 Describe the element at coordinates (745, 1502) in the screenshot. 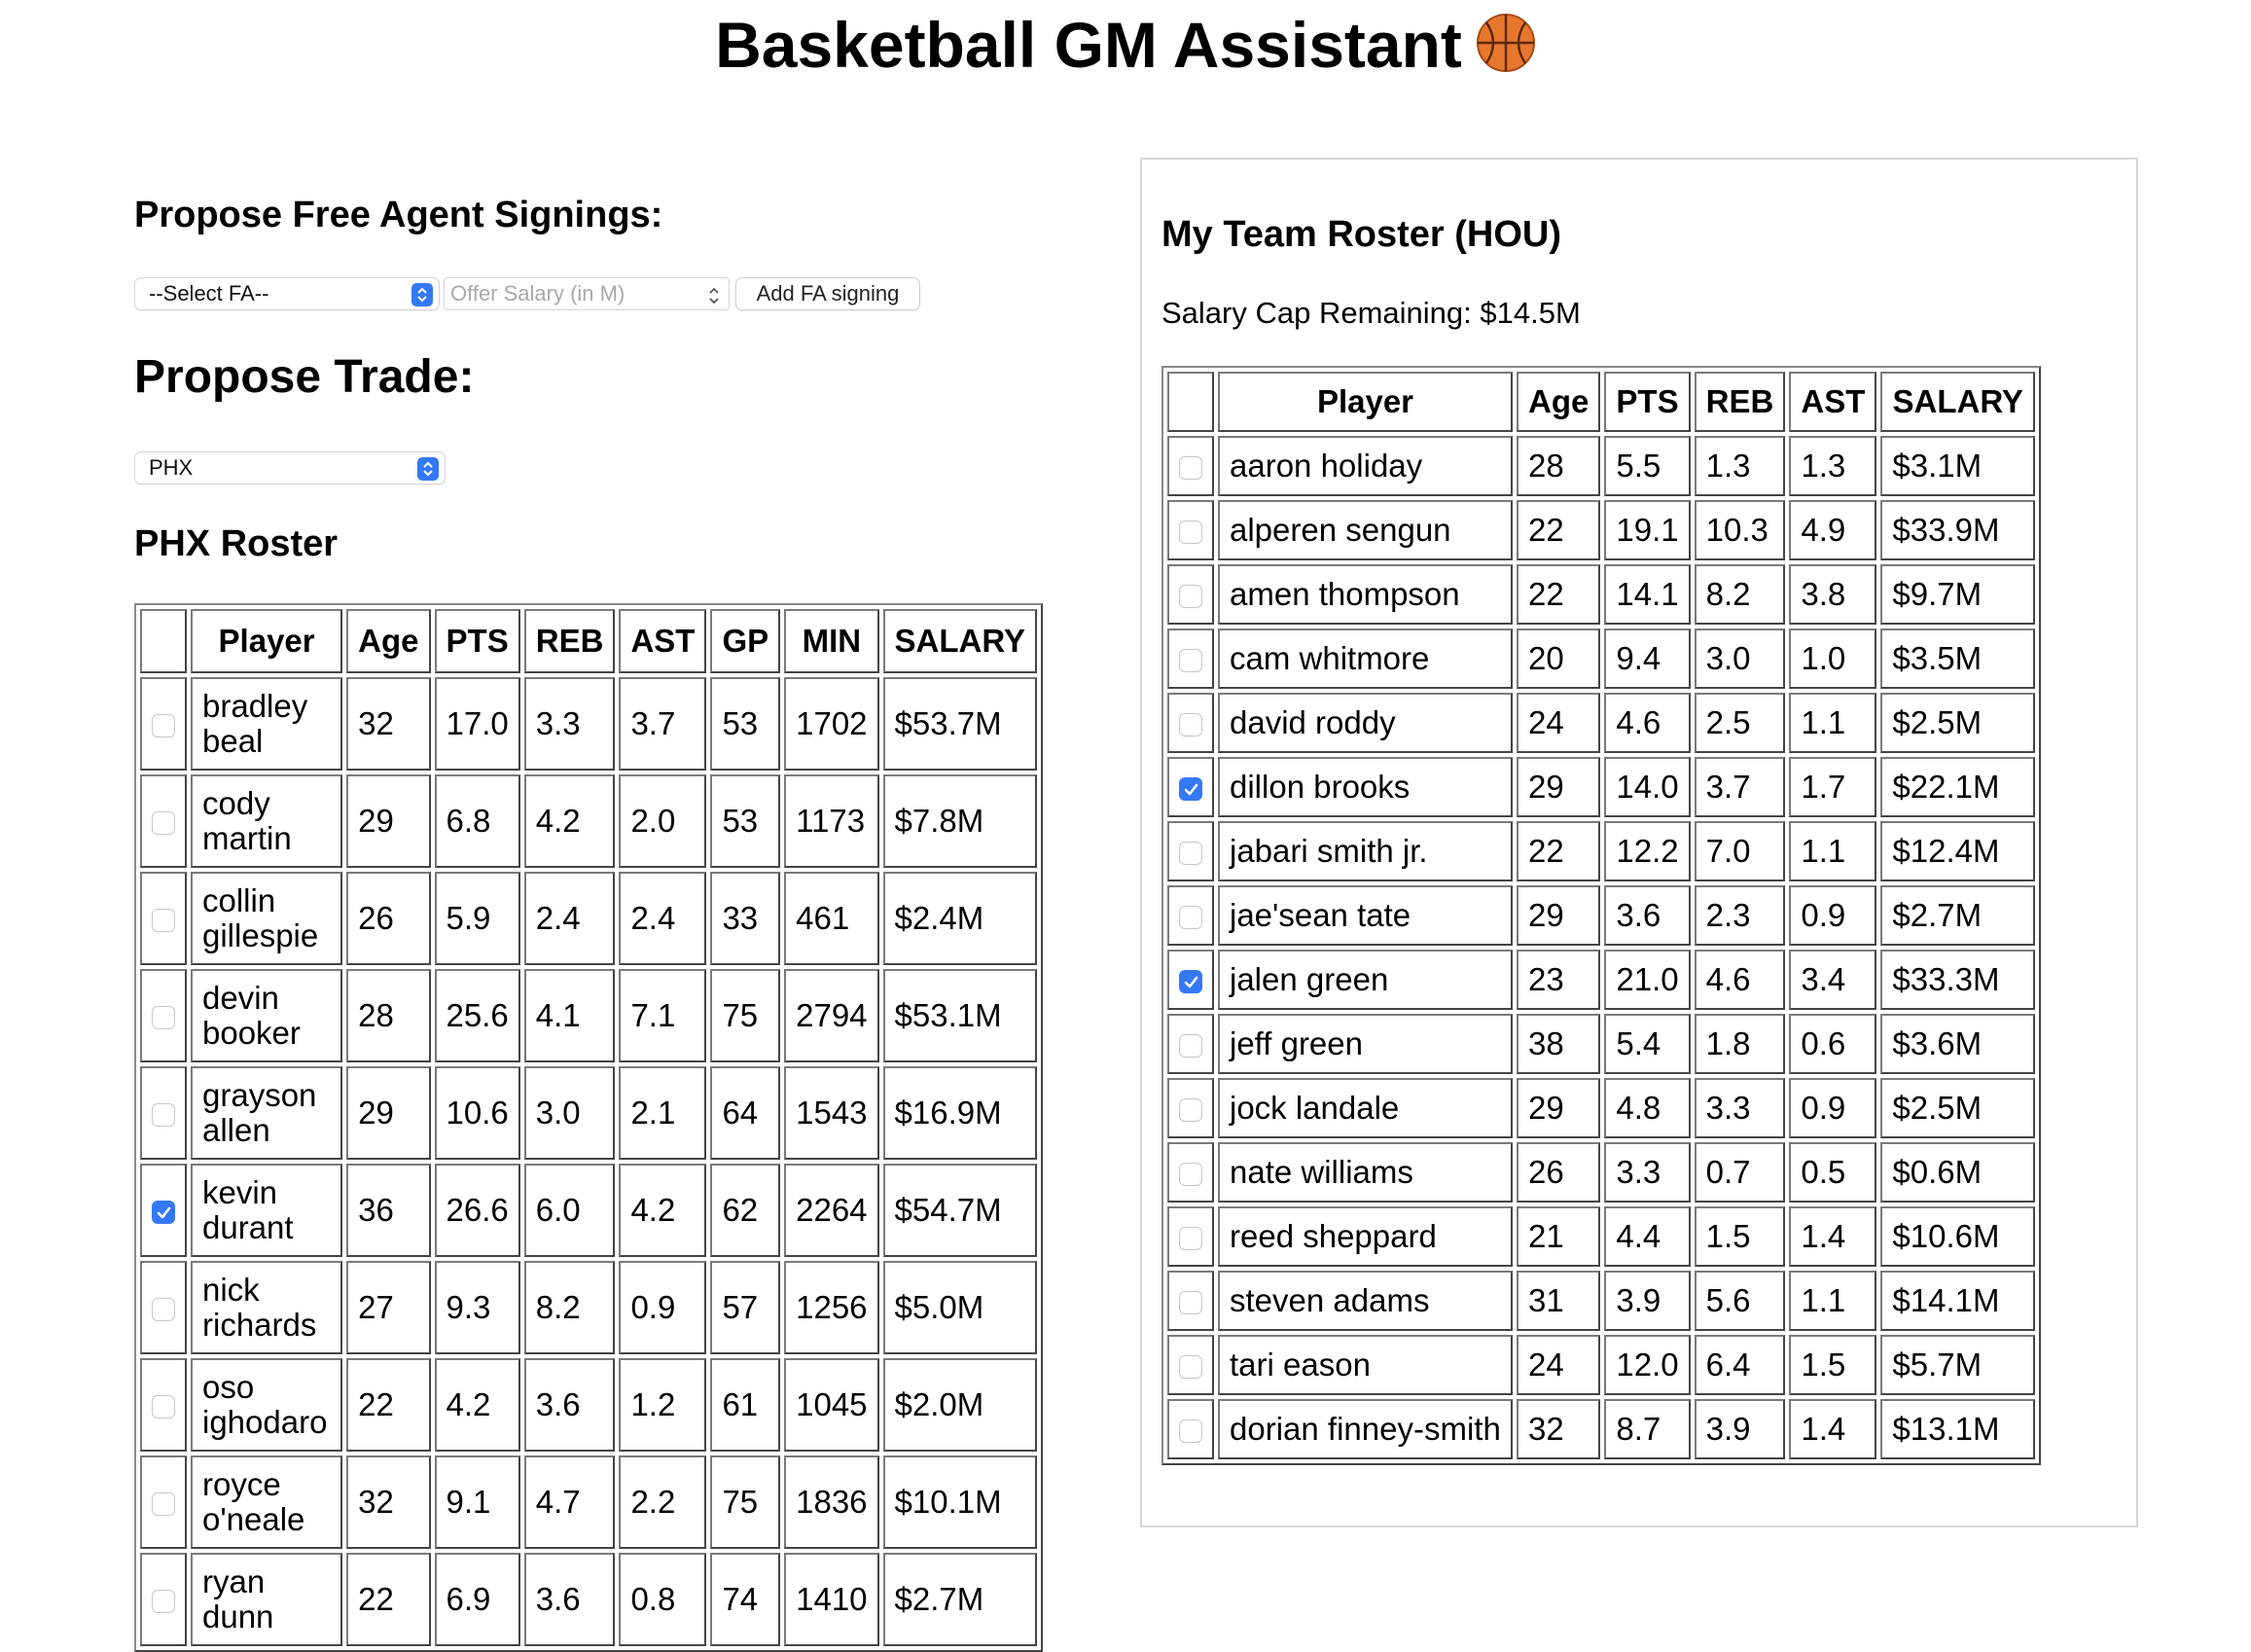

I see `cell-gp: 75` at that location.